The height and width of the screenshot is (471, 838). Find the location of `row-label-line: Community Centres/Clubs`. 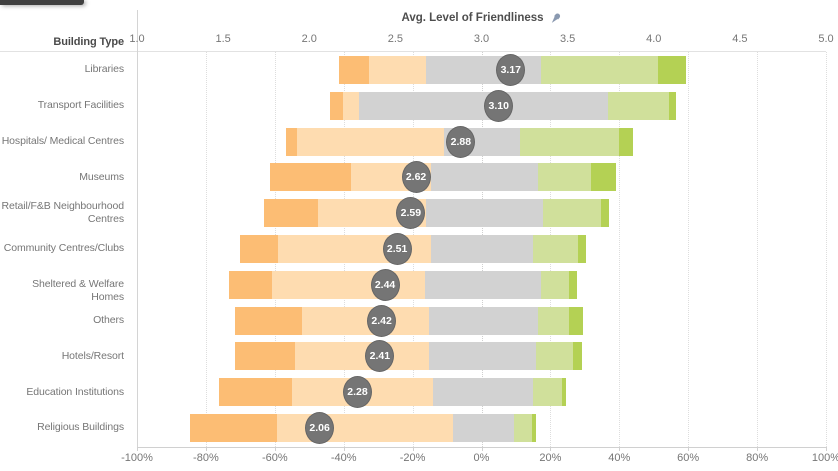

row-label-line: Community Centres/Clubs is located at coordinates (63, 248).